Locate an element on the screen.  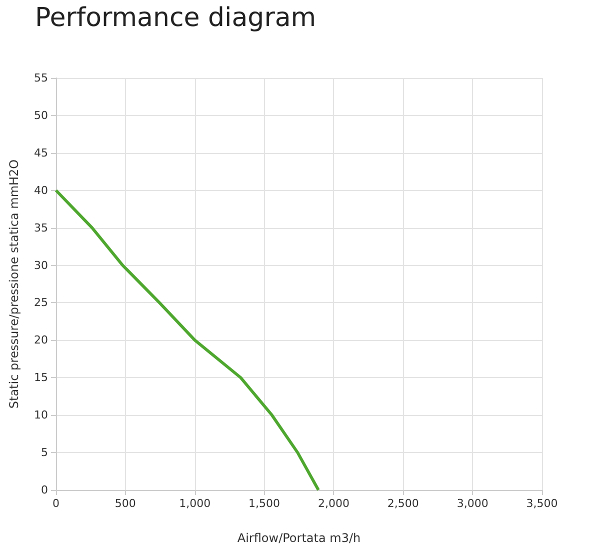
y-tick-label: 10 is located at coordinates (41, 415).